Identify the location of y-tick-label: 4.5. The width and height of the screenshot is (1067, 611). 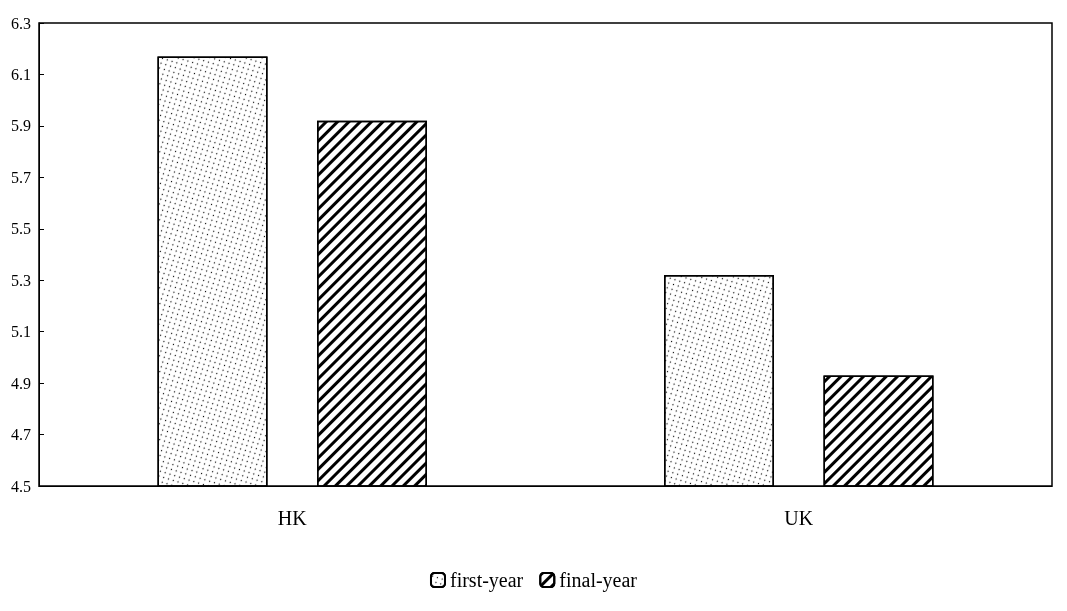
(21, 486).